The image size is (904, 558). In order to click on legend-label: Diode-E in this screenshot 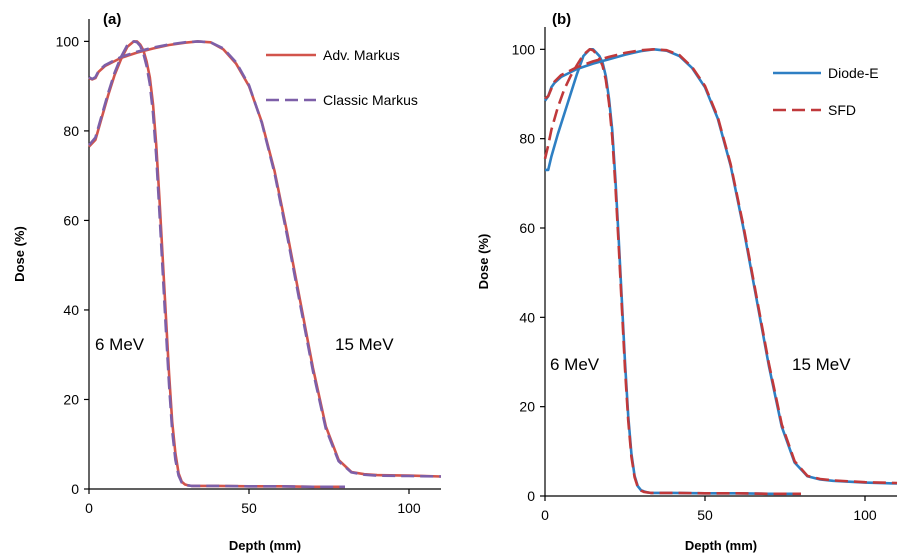, I will do `click(853, 73)`.